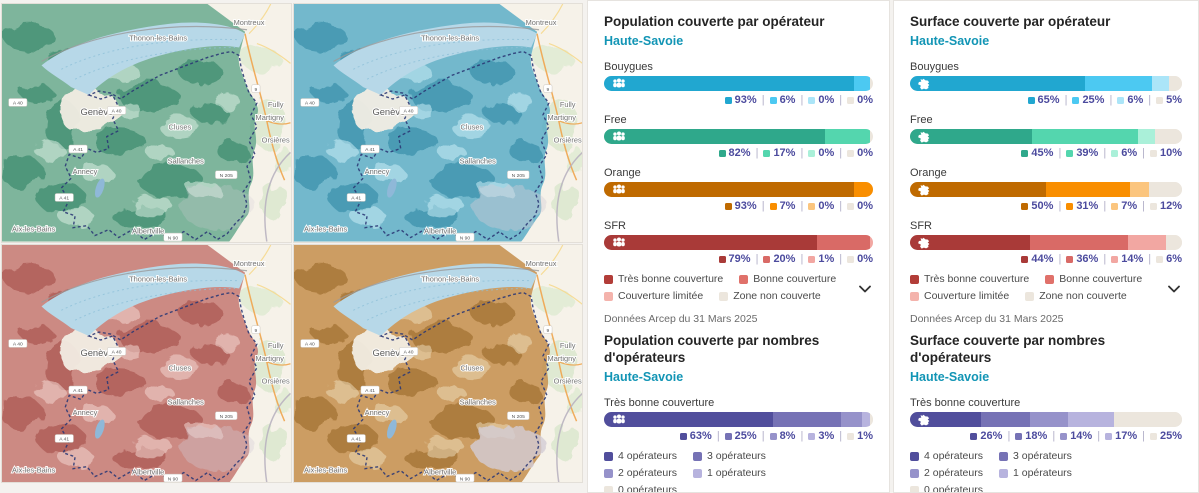 The height and width of the screenshot is (493, 1199). I want to click on legend-label: 0 opérateurs, so click(953, 488).